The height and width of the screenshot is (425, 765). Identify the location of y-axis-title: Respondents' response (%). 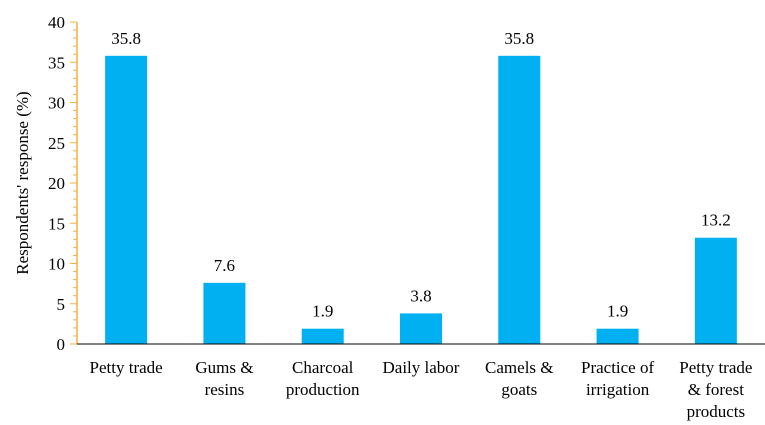
(22, 182).